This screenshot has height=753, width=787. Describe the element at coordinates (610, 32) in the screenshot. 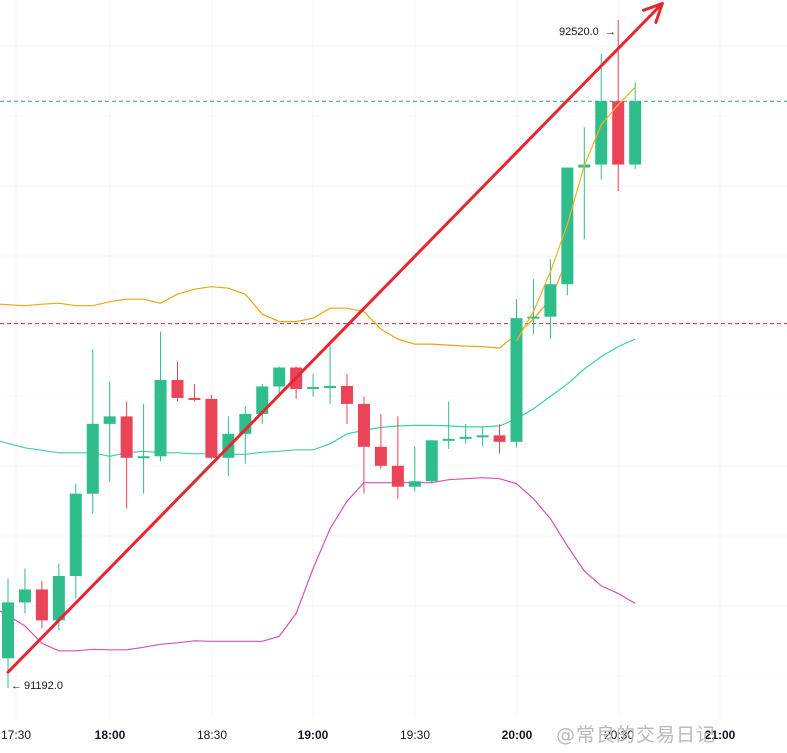

I see `high-label-arrow-icon: →` at that location.